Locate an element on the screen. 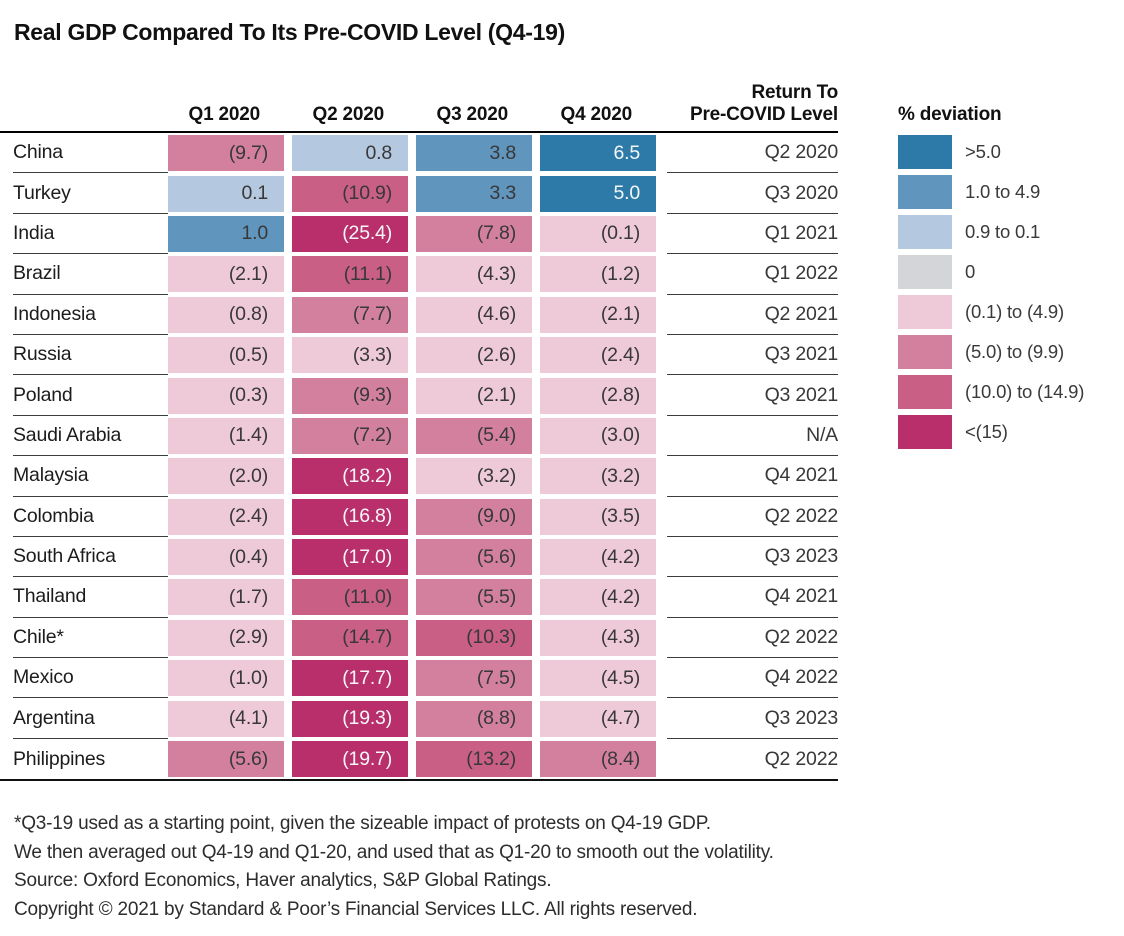 This screenshot has width=1124, height=936. table-row: India 1.0 (25.4) (7.8) (0.1) Q1 2021 is located at coordinates (419, 234).